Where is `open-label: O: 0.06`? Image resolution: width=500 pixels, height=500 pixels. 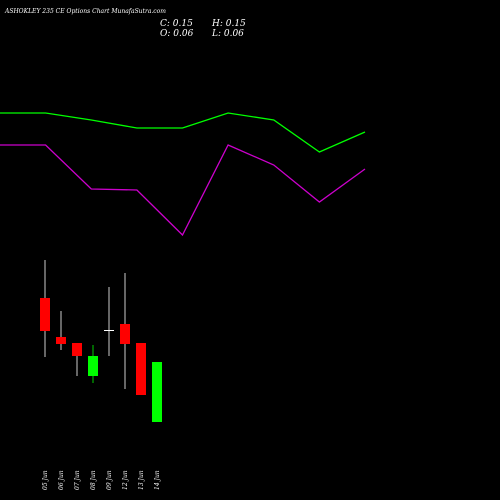 open-label: O: 0.06 is located at coordinates (177, 34).